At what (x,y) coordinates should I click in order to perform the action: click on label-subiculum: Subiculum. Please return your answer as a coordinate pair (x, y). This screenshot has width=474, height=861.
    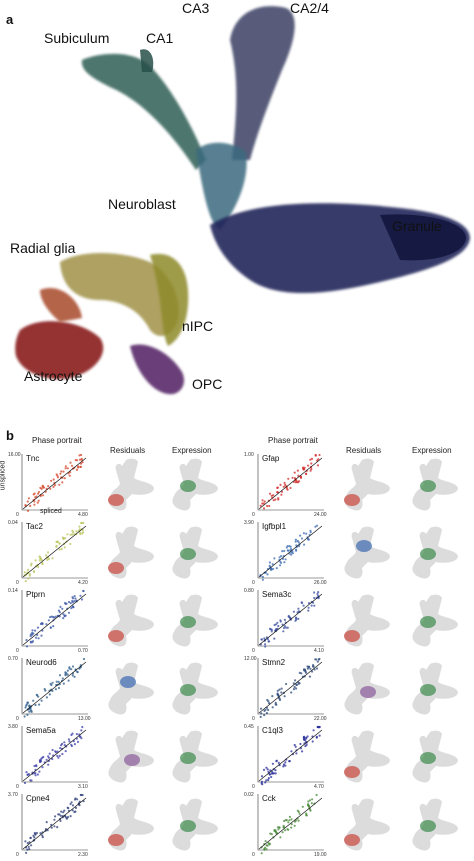
    Looking at the image, I should click on (77, 38).